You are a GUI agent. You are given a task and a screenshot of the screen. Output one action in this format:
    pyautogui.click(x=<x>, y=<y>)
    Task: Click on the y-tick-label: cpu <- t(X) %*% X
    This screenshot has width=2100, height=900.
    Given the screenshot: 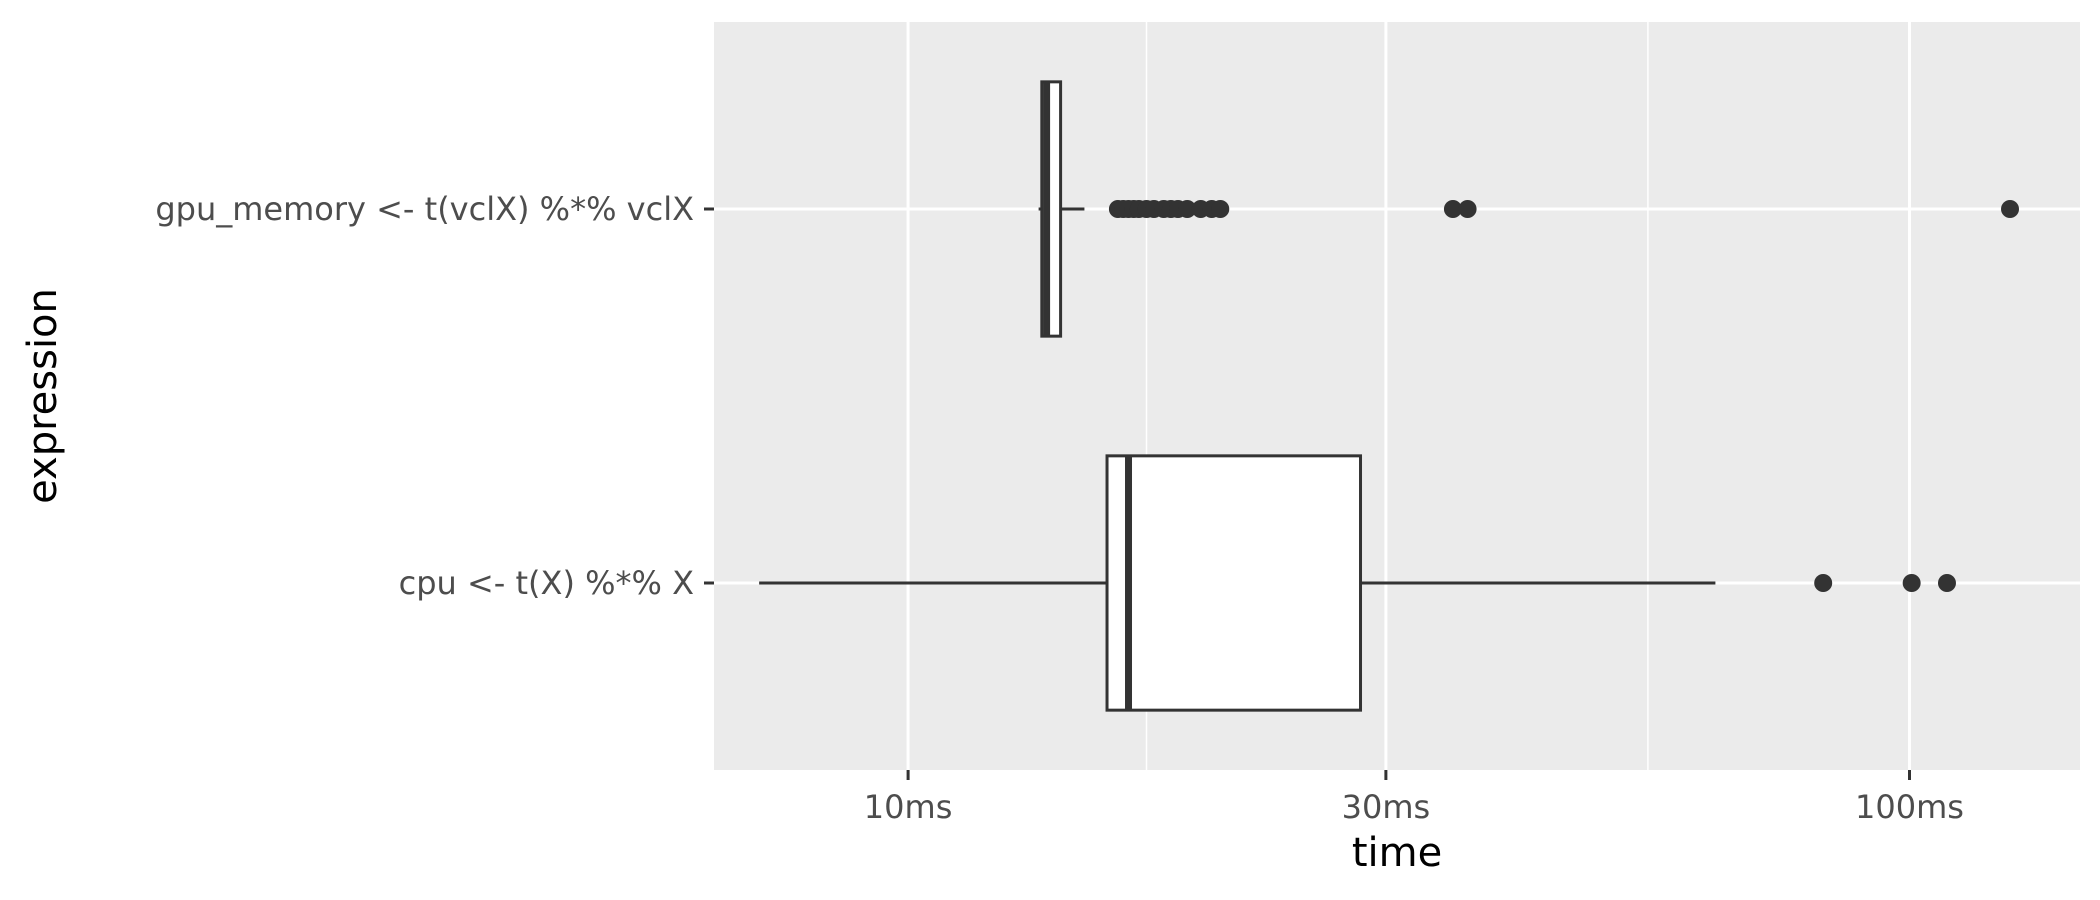 What is the action you would take?
    pyautogui.click(x=546, y=583)
    